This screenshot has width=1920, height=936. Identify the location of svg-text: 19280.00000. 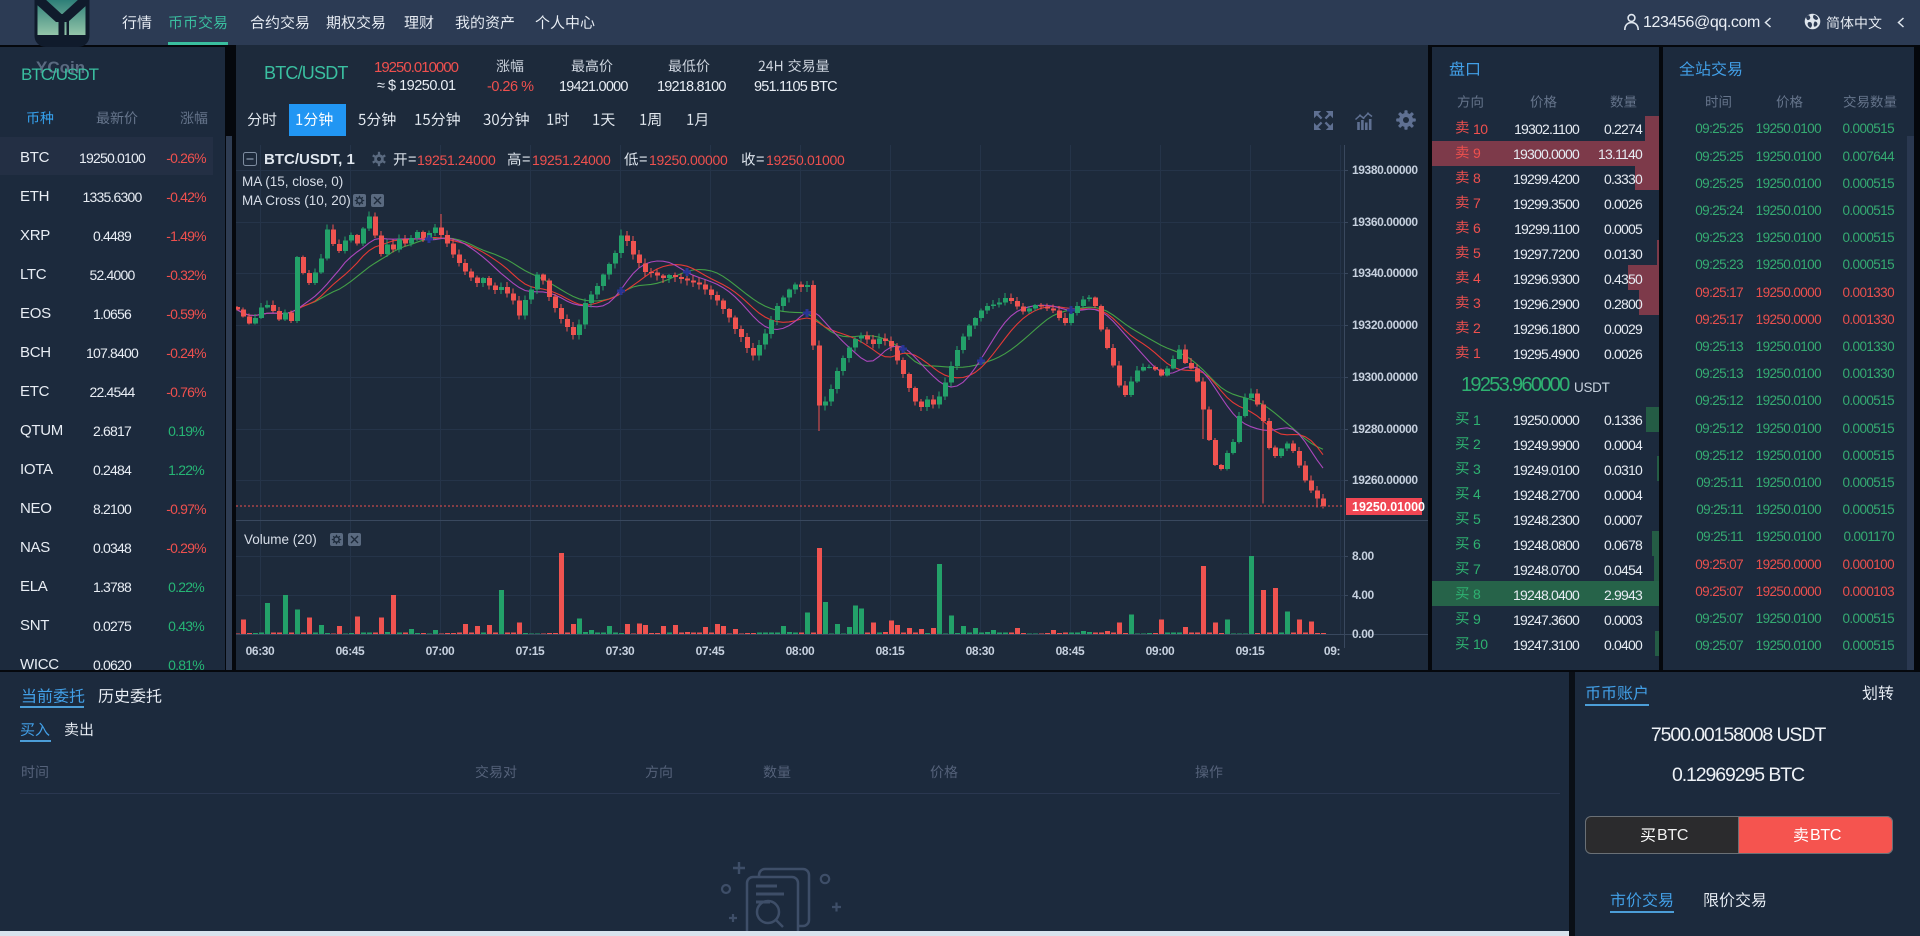
(1385, 429).